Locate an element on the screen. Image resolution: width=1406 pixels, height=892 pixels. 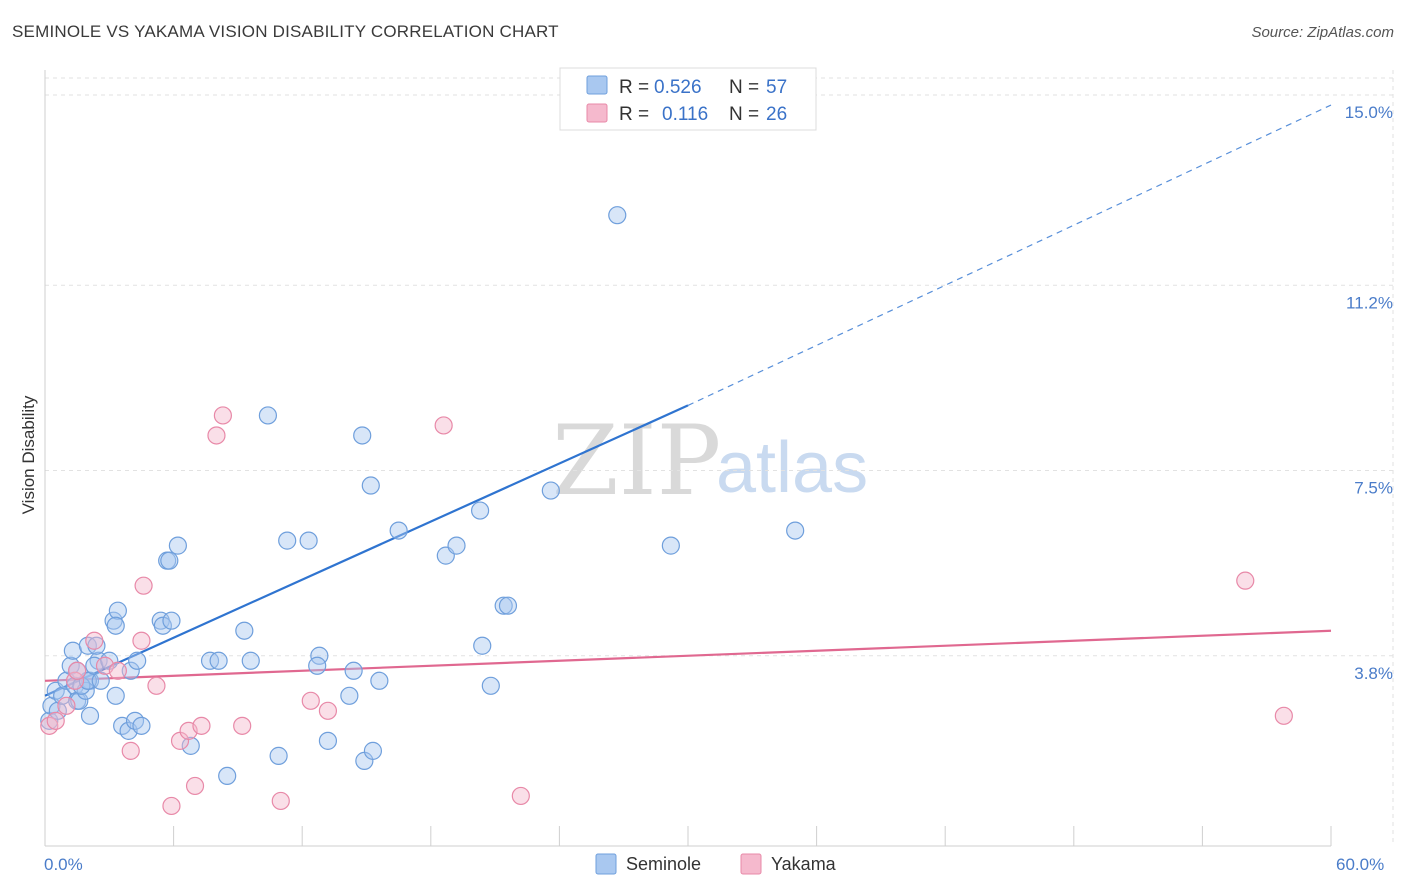
yakama-trend-line is located at coordinates (688, 655).